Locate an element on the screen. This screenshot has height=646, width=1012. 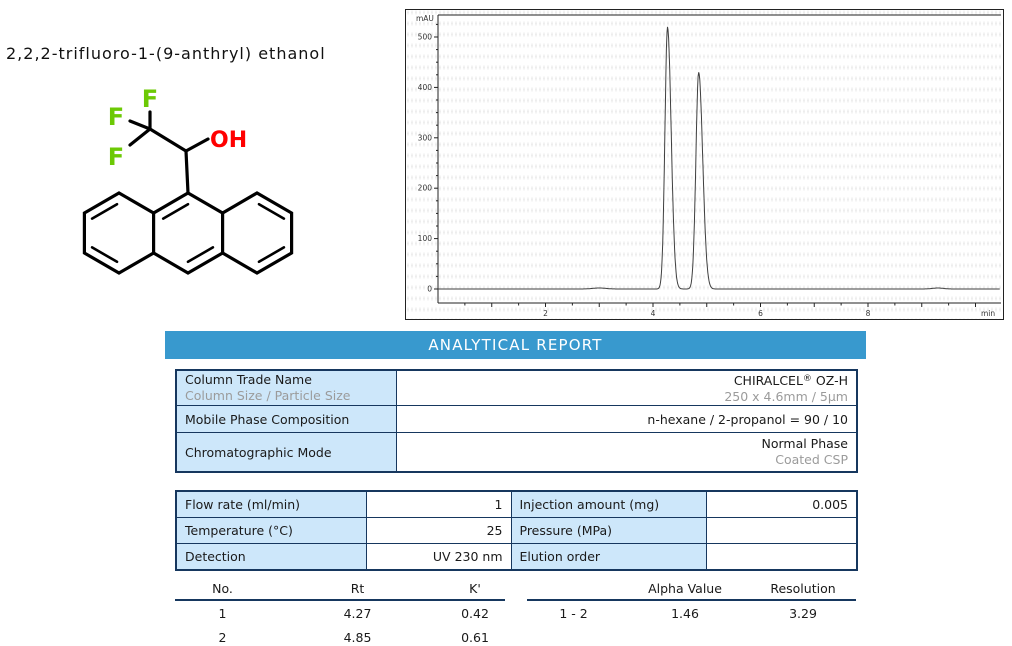
compound-name: 2,2,2-trifluoro-1-(9-anthryl) ethanol is located at coordinates (166, 53).